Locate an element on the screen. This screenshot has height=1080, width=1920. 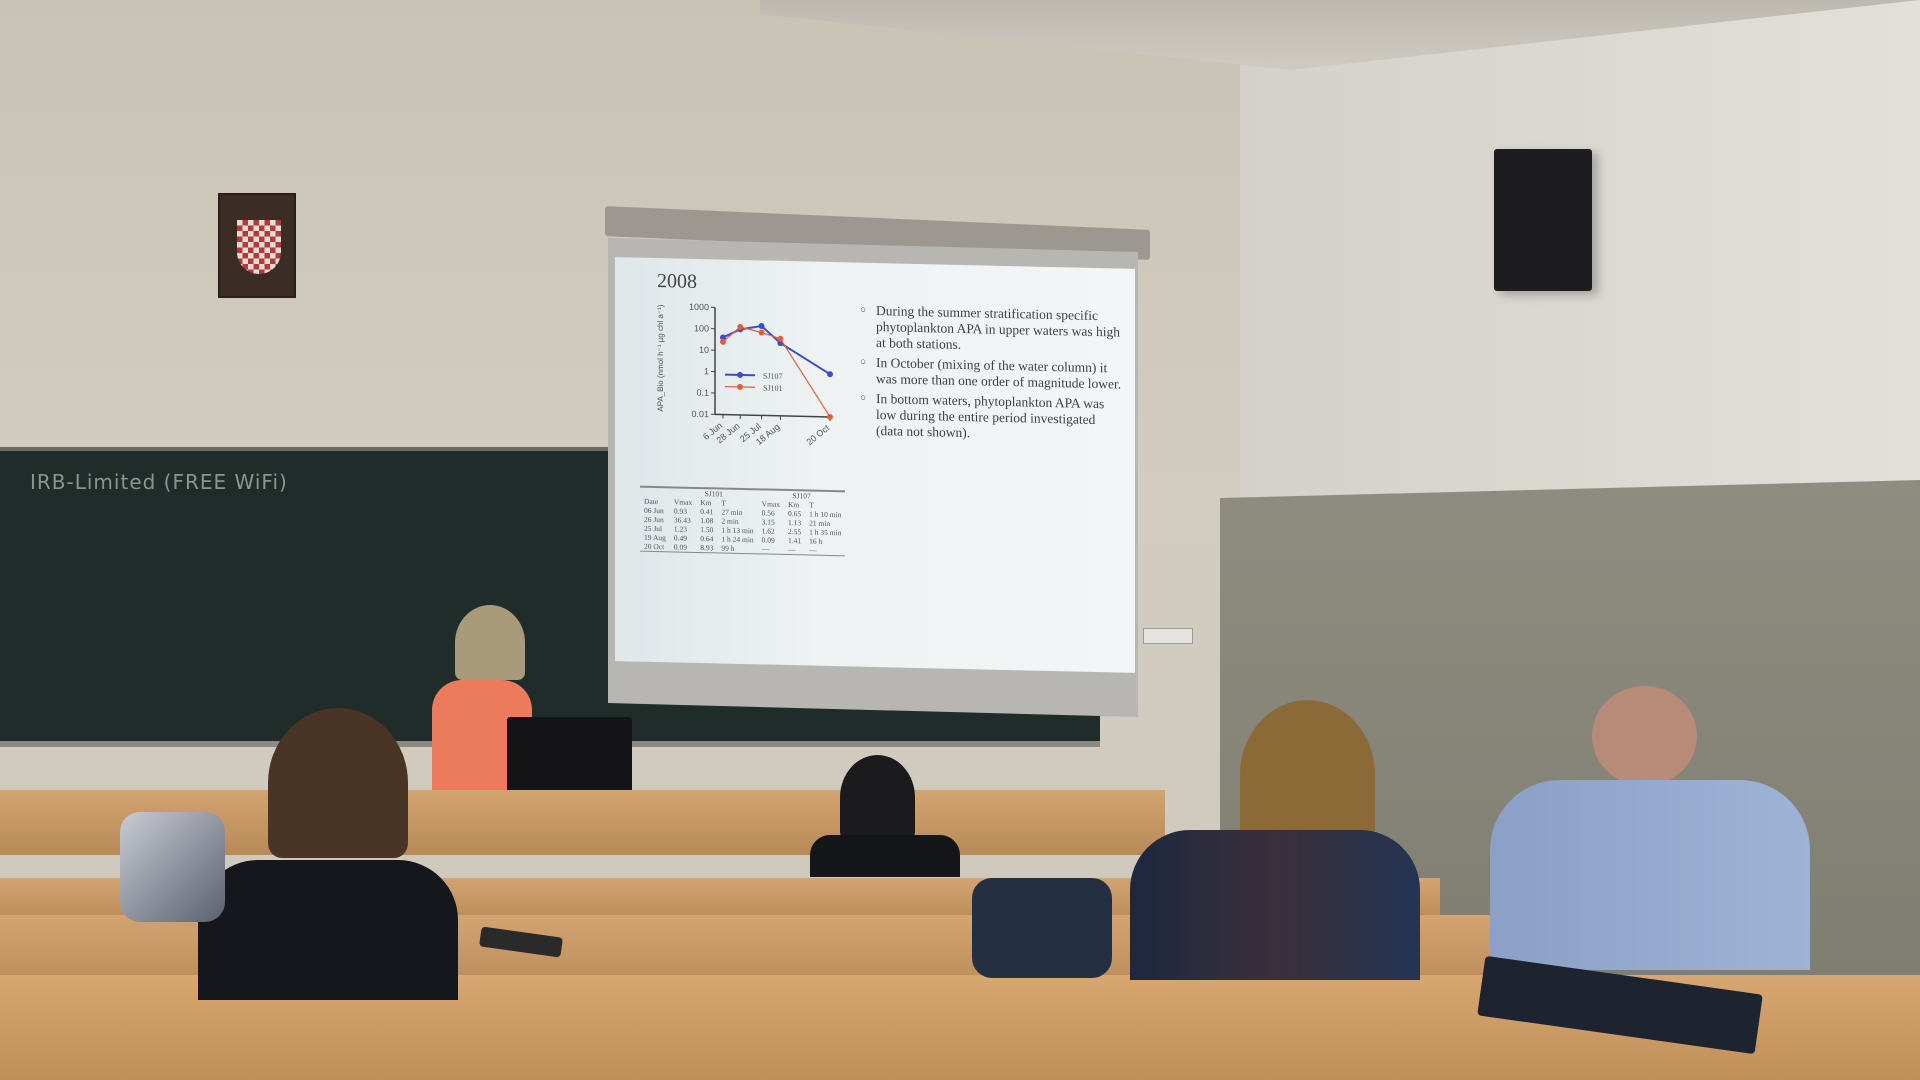
audience-member-head is located at coordinates (877, 797).